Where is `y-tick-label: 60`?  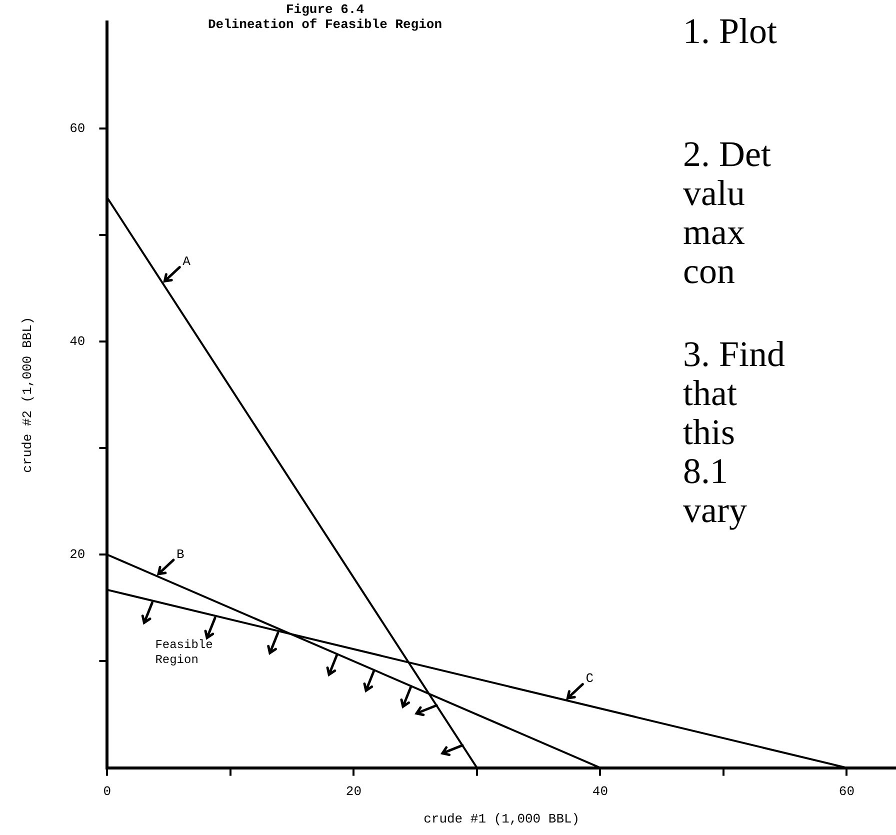
y-tick-label: 60 is located at coordinates (78, 128).